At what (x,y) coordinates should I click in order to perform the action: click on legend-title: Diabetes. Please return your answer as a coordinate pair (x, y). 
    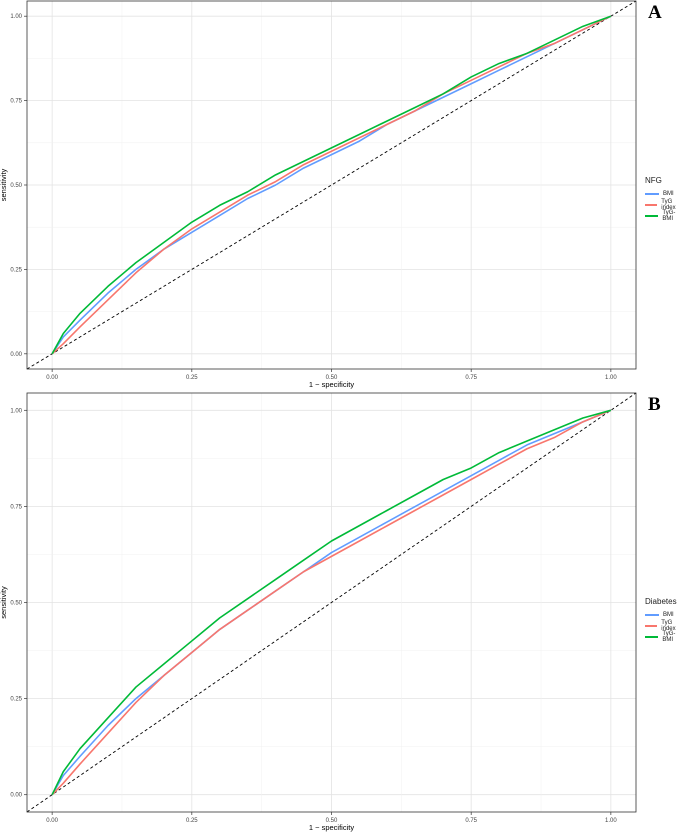
    Looking at the image, I should click on (661, 601).